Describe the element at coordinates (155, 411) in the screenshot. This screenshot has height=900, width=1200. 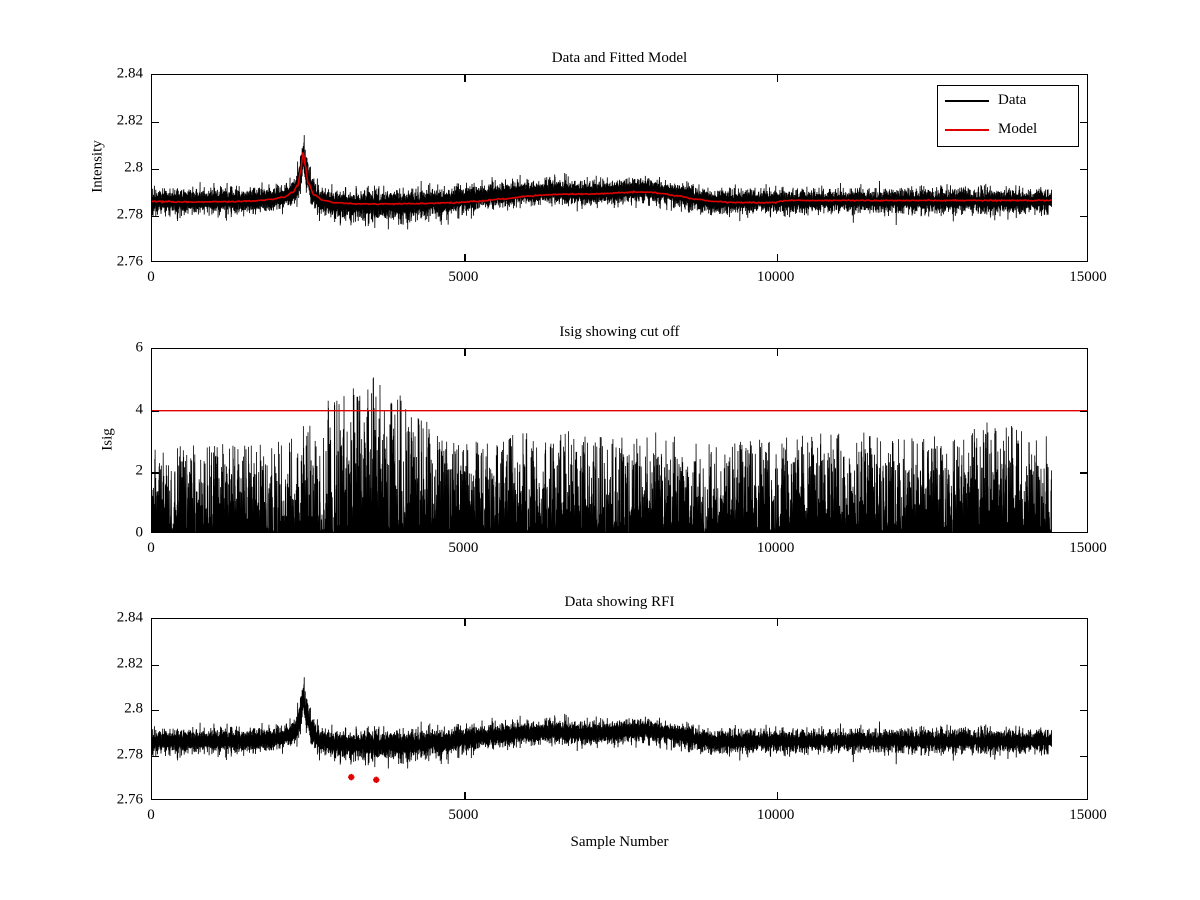
I see `tick-p2-y1` at that location.